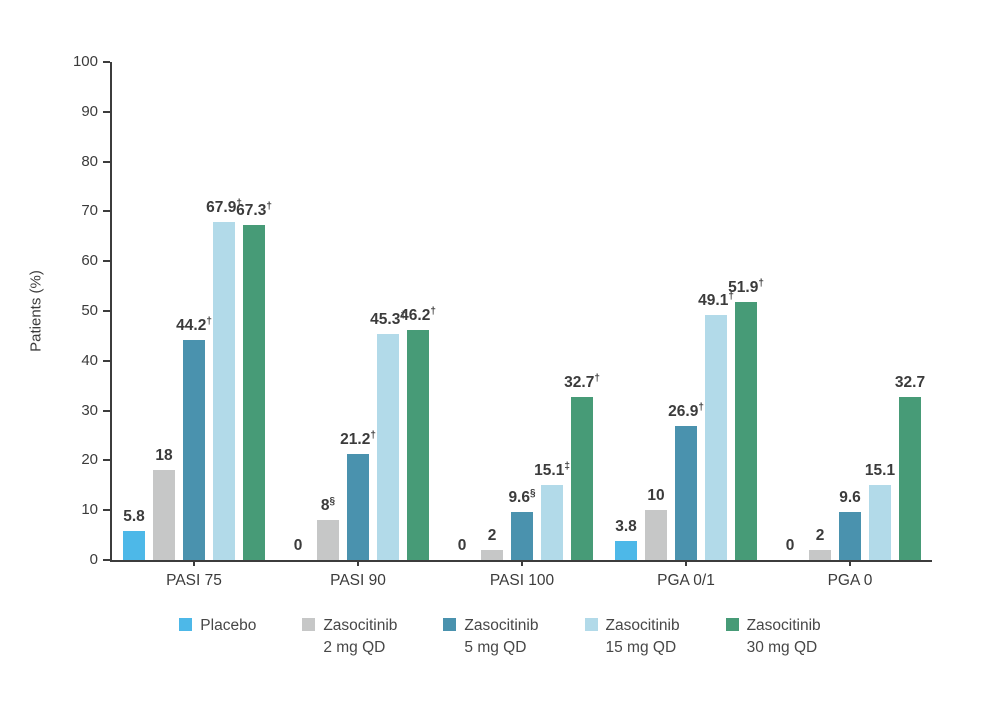 This screenshot has width=1000, height=718. I want to click on y-tick-label: 90, so click(89, 111).